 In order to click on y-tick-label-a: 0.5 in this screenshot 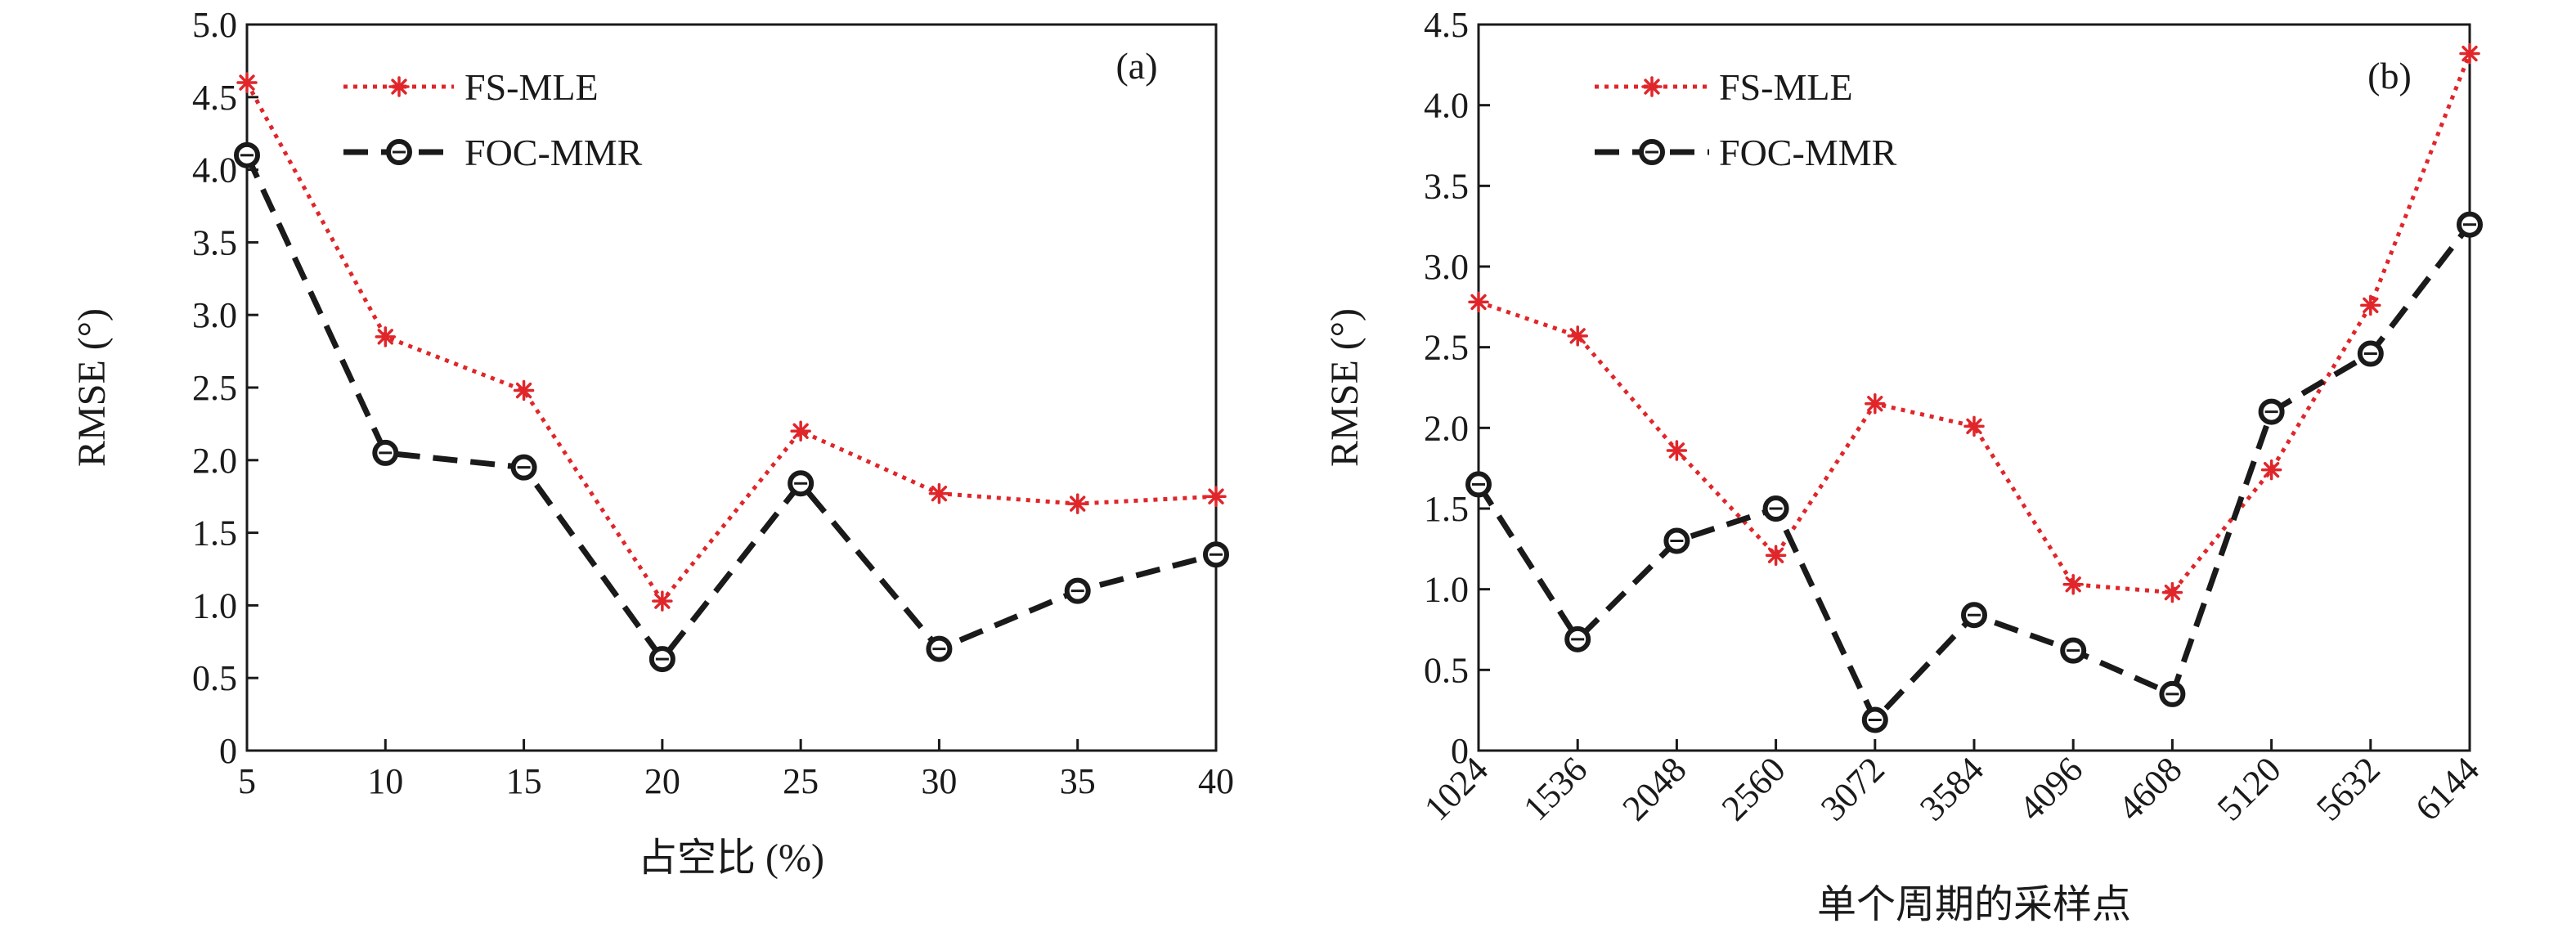, I will do `click(215, 678)`.